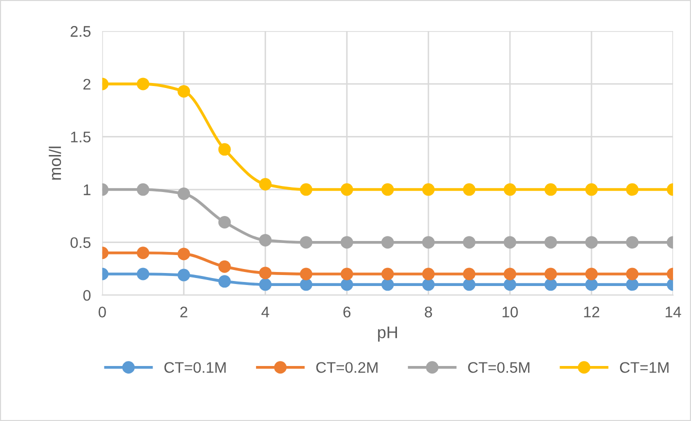  I want to click on x-axis-title: pH, so click(387, 334).